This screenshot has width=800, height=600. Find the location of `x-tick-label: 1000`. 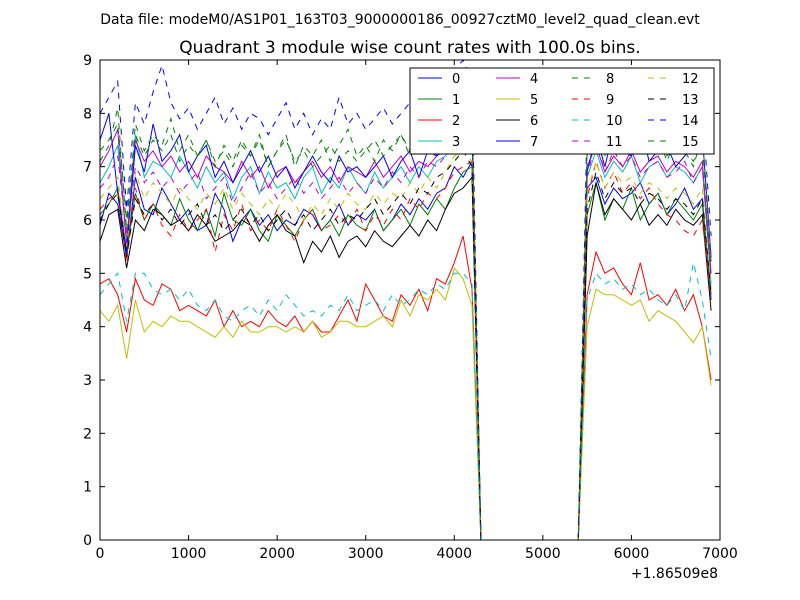

x-tick-label: 1000 is located at coordinates (189, 554).